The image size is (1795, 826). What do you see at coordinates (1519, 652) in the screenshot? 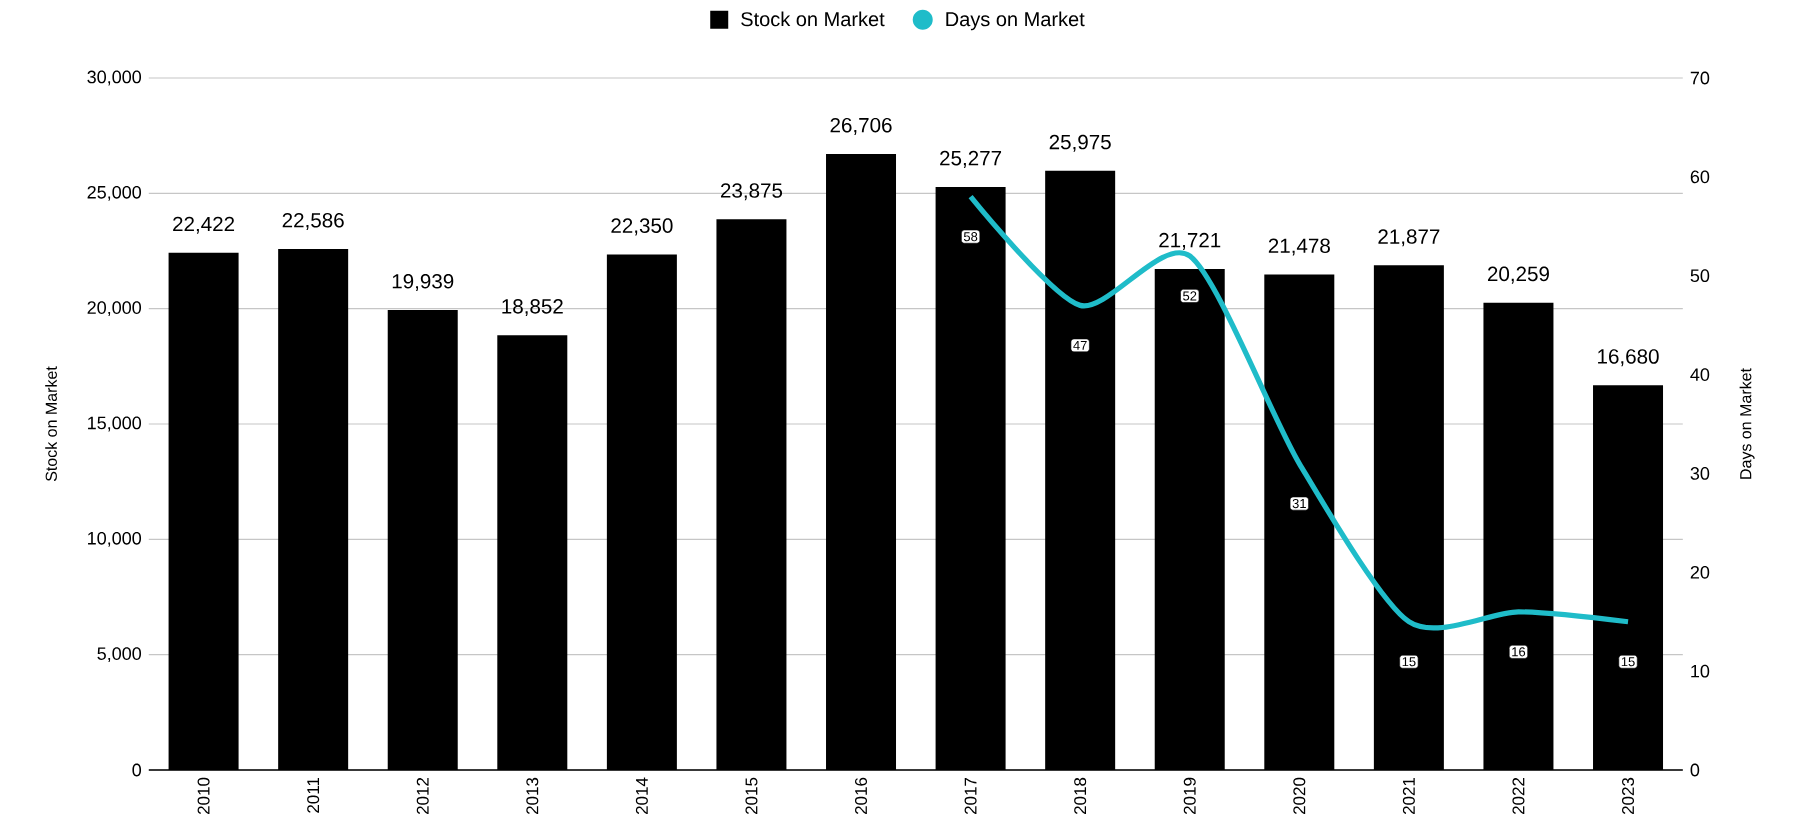
I see `data-label: 16` at bounding box center [1519, 652].